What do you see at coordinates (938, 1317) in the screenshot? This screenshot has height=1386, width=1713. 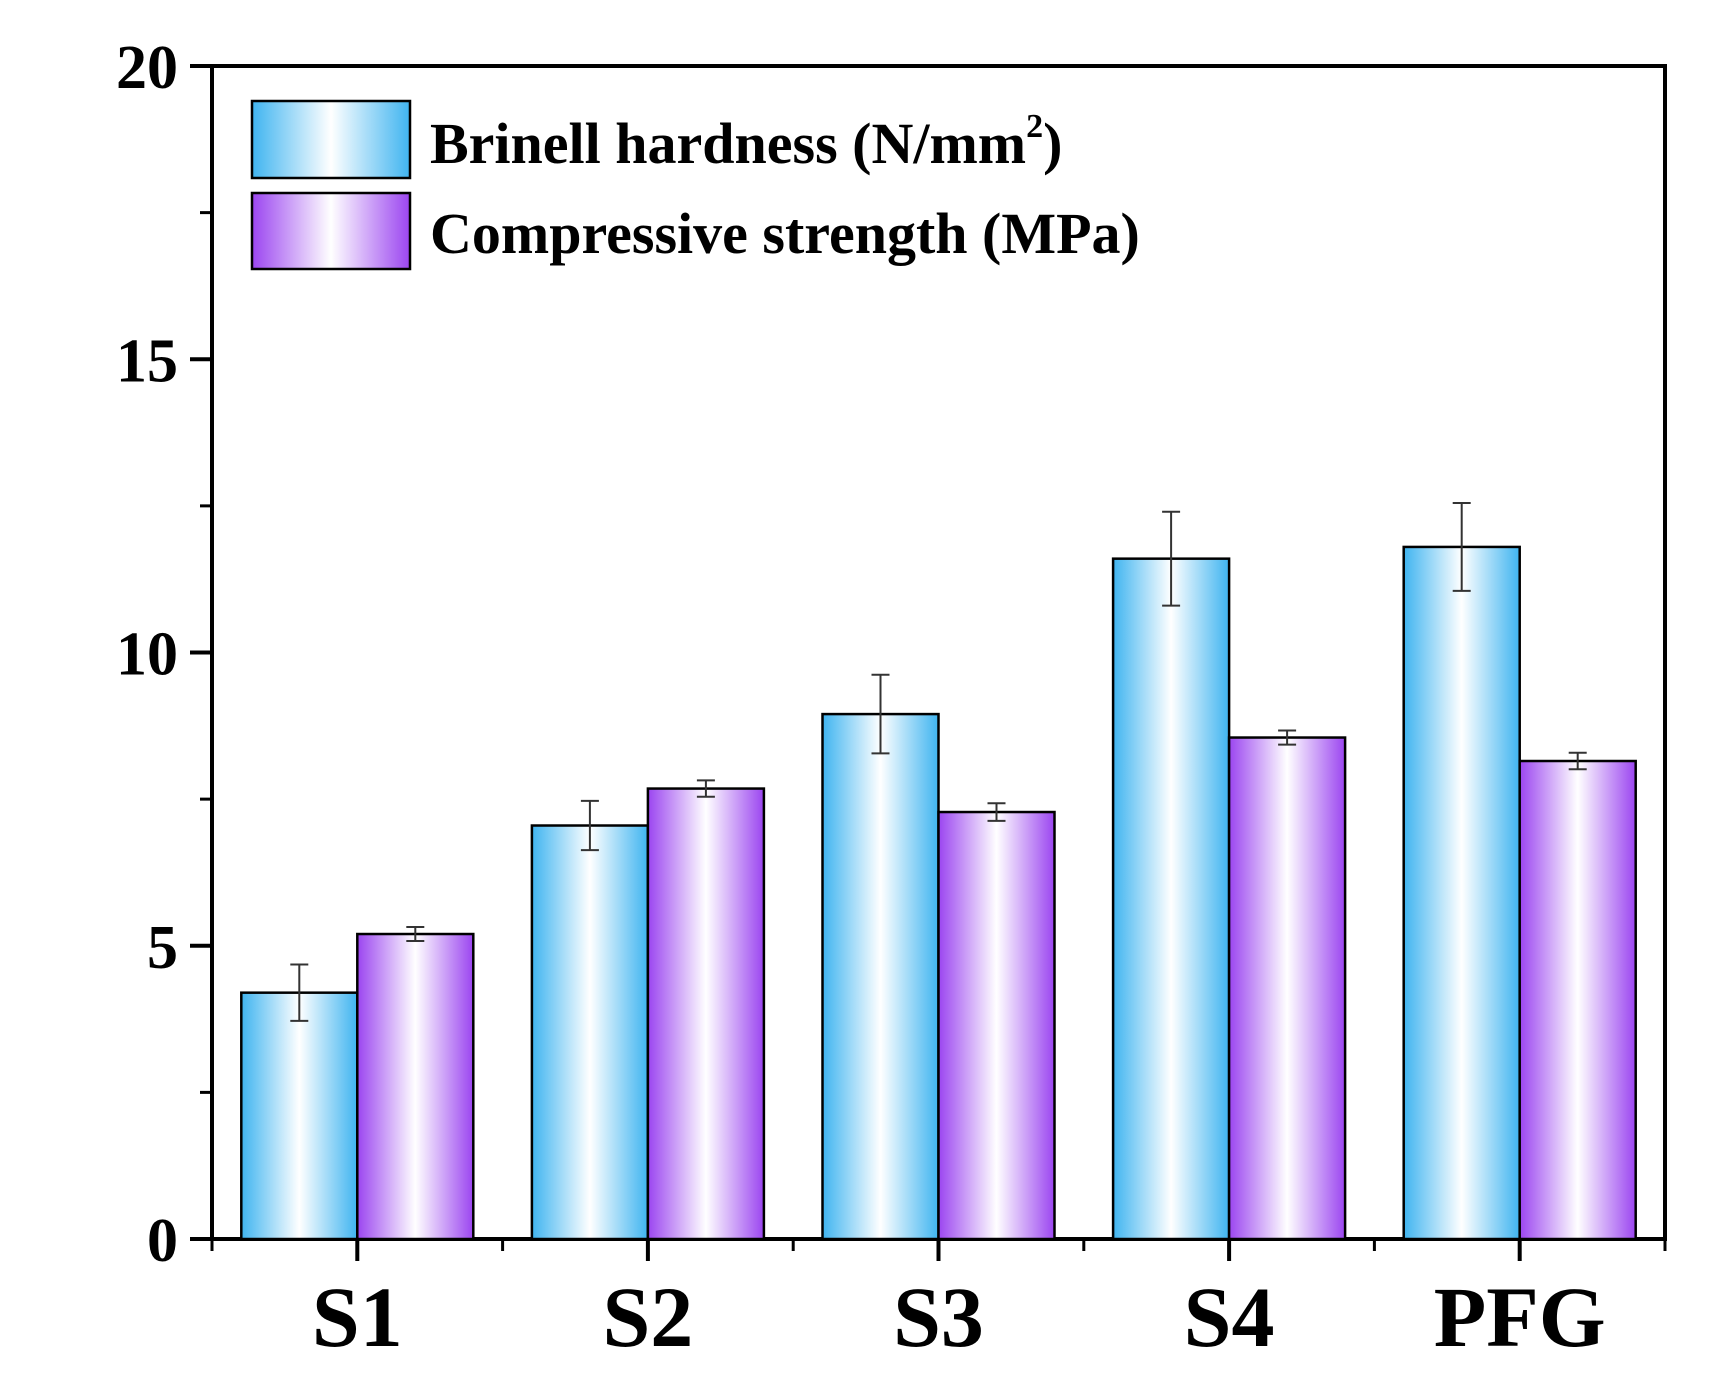 I see `x-tick-label: S3` at bounding box center [938, 1317].